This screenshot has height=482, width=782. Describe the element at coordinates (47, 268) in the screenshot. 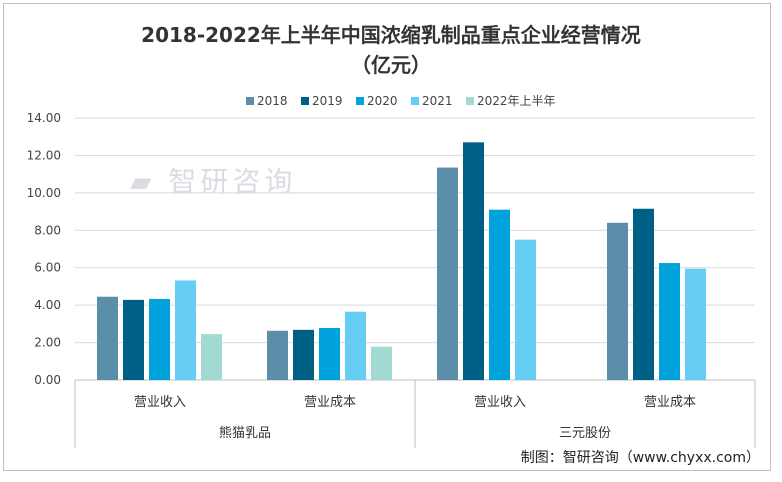

I see `y-tick-label: 6.00` at that location.